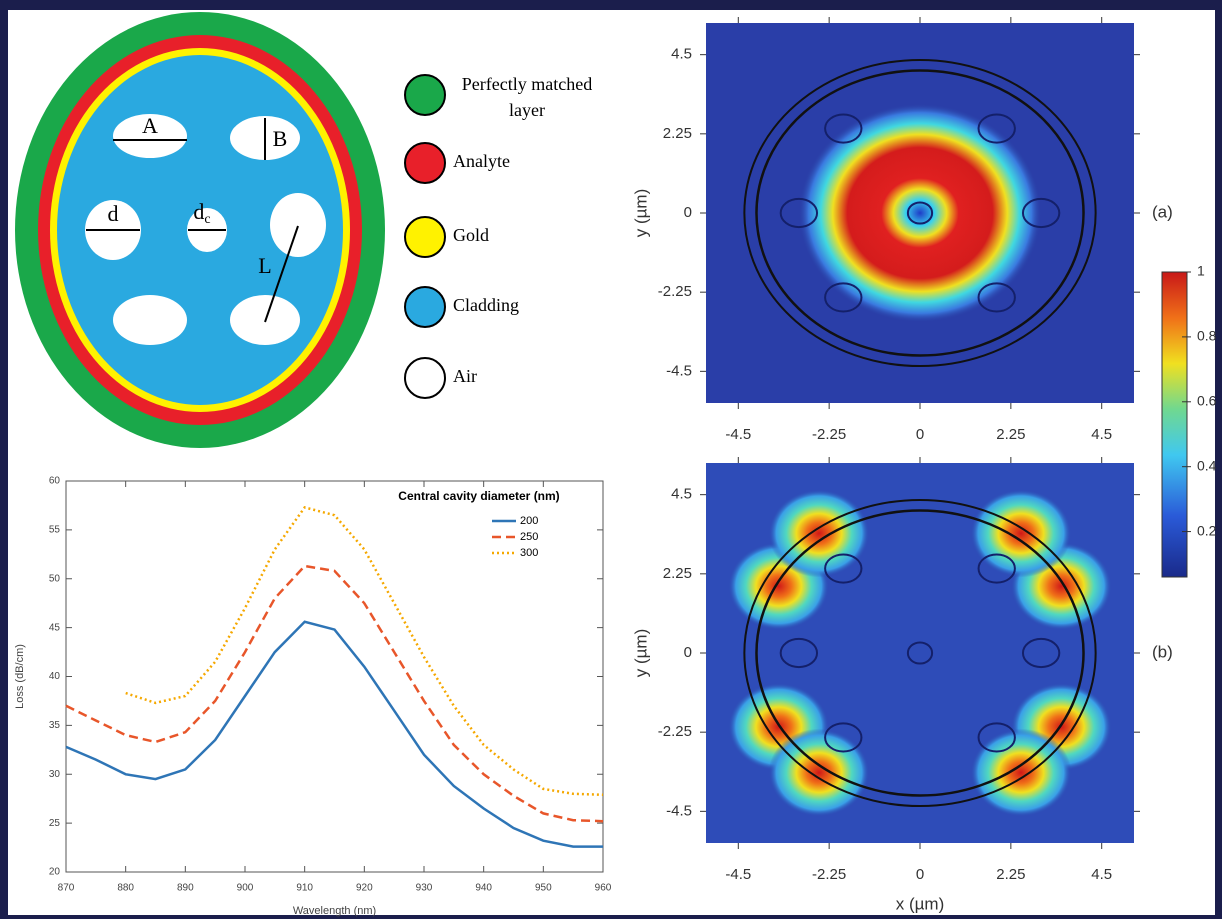  Describe the element at coordinates (281, 274) in the screenshot. I see `arrow` at that location.